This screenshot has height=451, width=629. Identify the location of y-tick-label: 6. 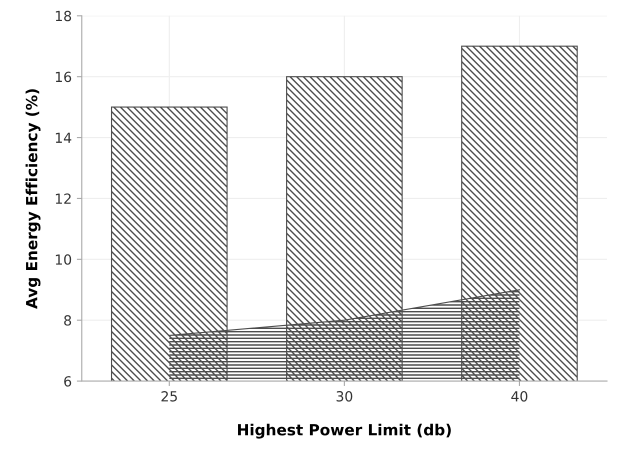
(68, 381).